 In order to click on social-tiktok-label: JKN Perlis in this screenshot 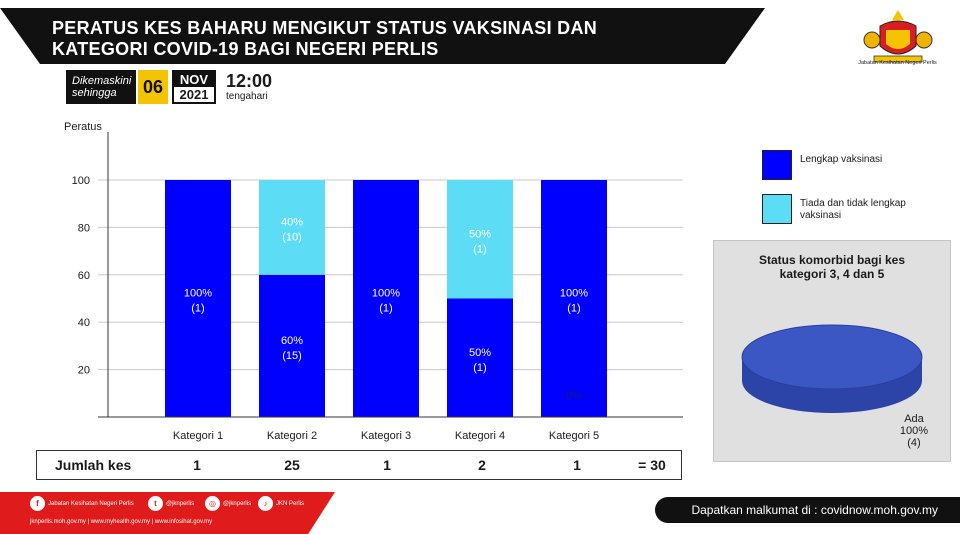, I will do `click(290, 503)`.